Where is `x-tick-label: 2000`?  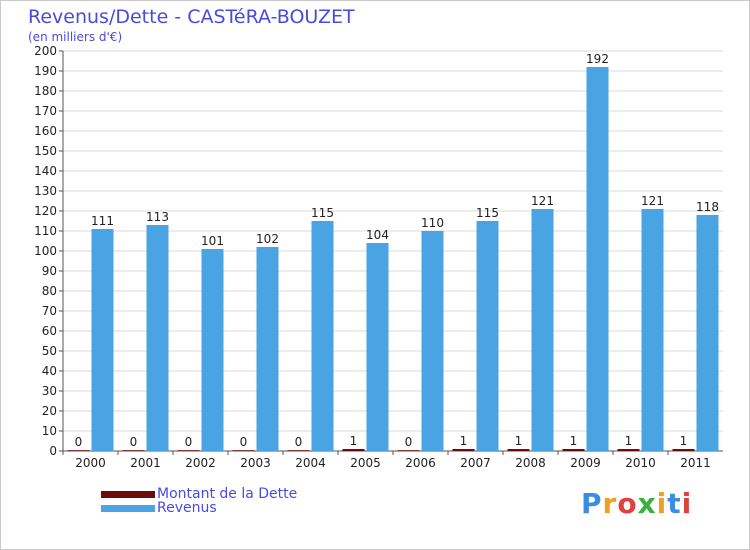 x-tick-label: 2000 is located at coordinates (90, 463).